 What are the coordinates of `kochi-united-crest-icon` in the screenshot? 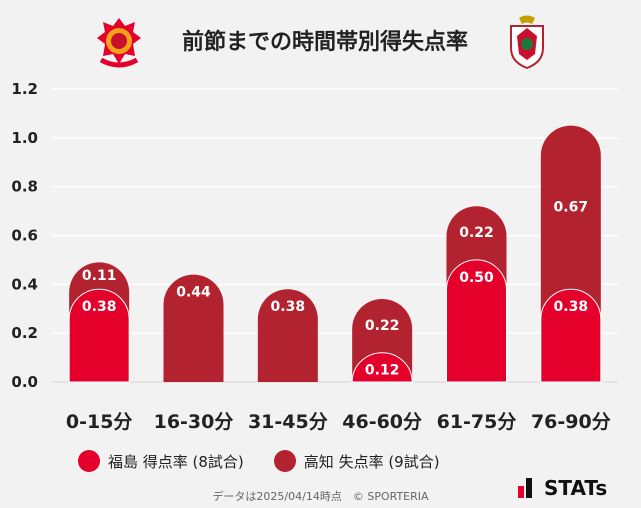 It's located at (527, 42).